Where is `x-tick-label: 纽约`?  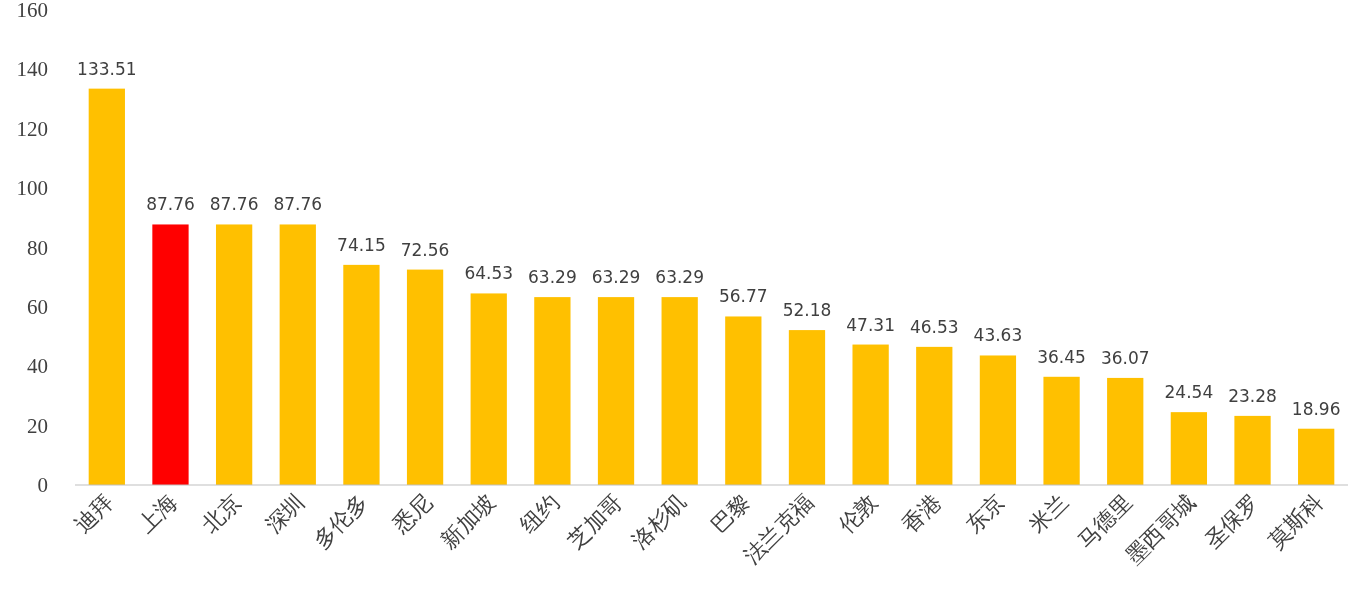 x-tick-label: 纽约 is located at coordinates (539, 513).